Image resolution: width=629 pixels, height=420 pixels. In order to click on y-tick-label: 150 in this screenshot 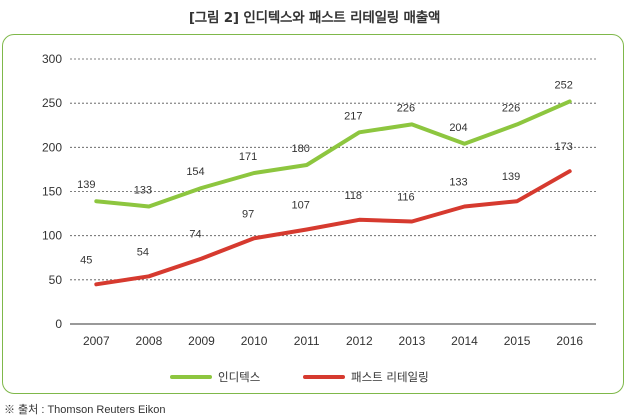, I will do `click(52, 192)`.